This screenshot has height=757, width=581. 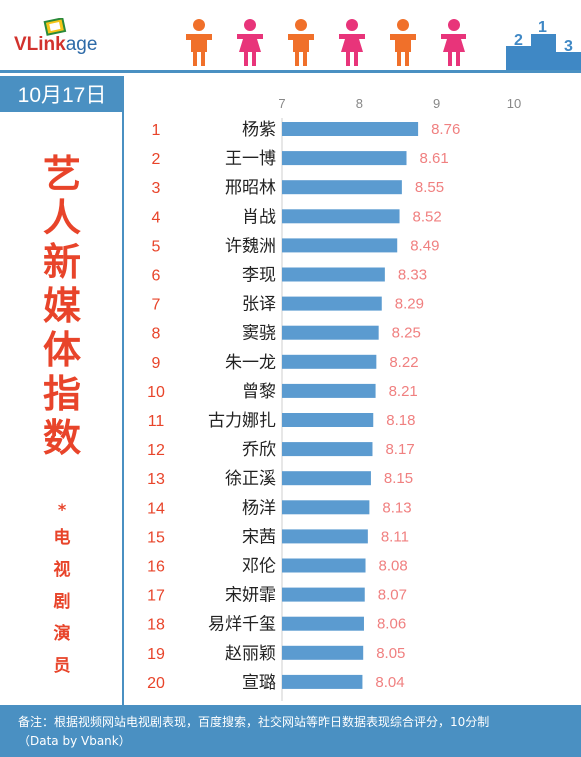 What do you see at coordinates (259, 130) in the screenshot?
I see `category-label: 杨紫` at bounding box center [259, 130].